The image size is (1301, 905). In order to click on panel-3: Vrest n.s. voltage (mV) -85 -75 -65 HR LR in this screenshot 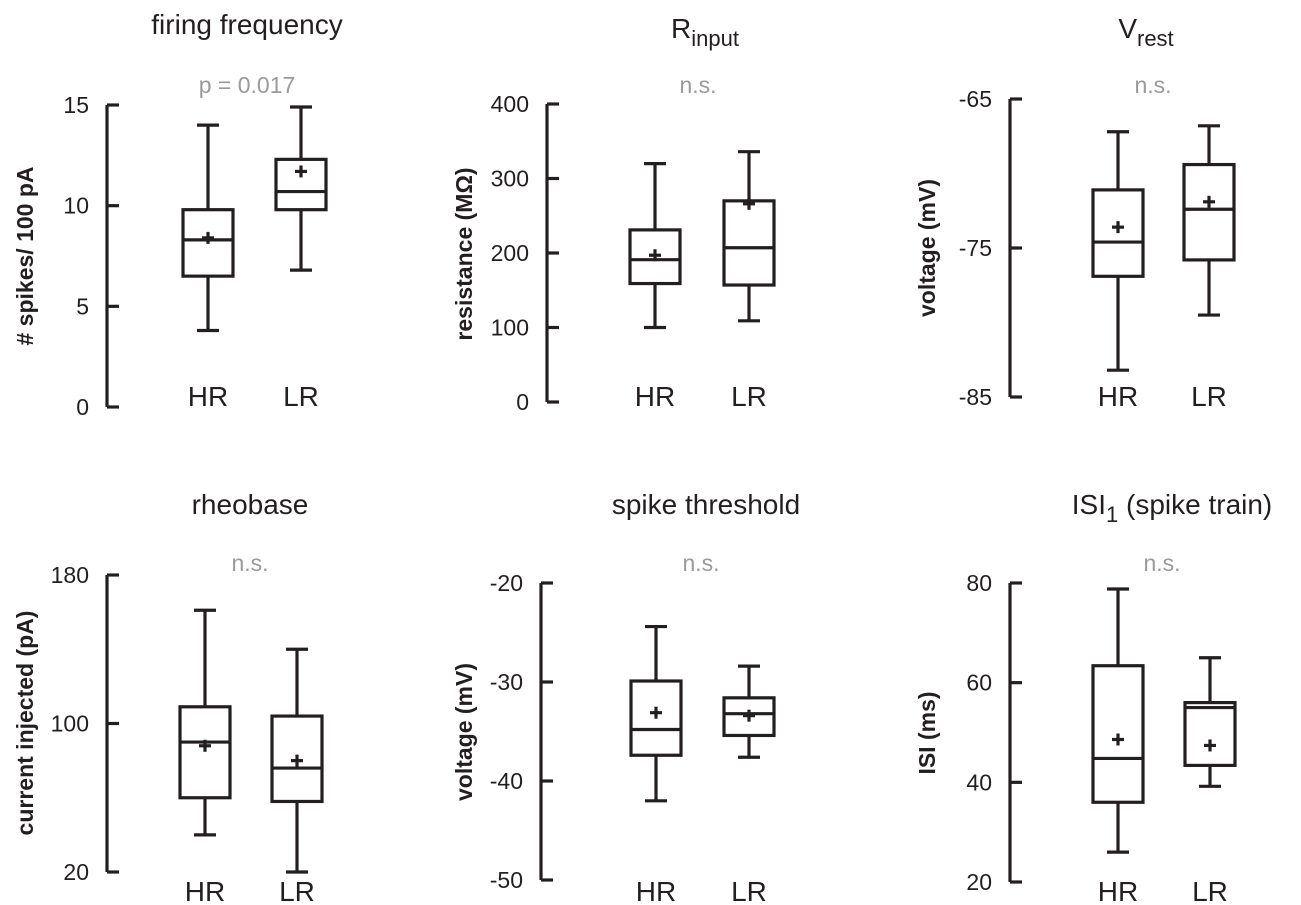, I will do `click(1075, 212)`.